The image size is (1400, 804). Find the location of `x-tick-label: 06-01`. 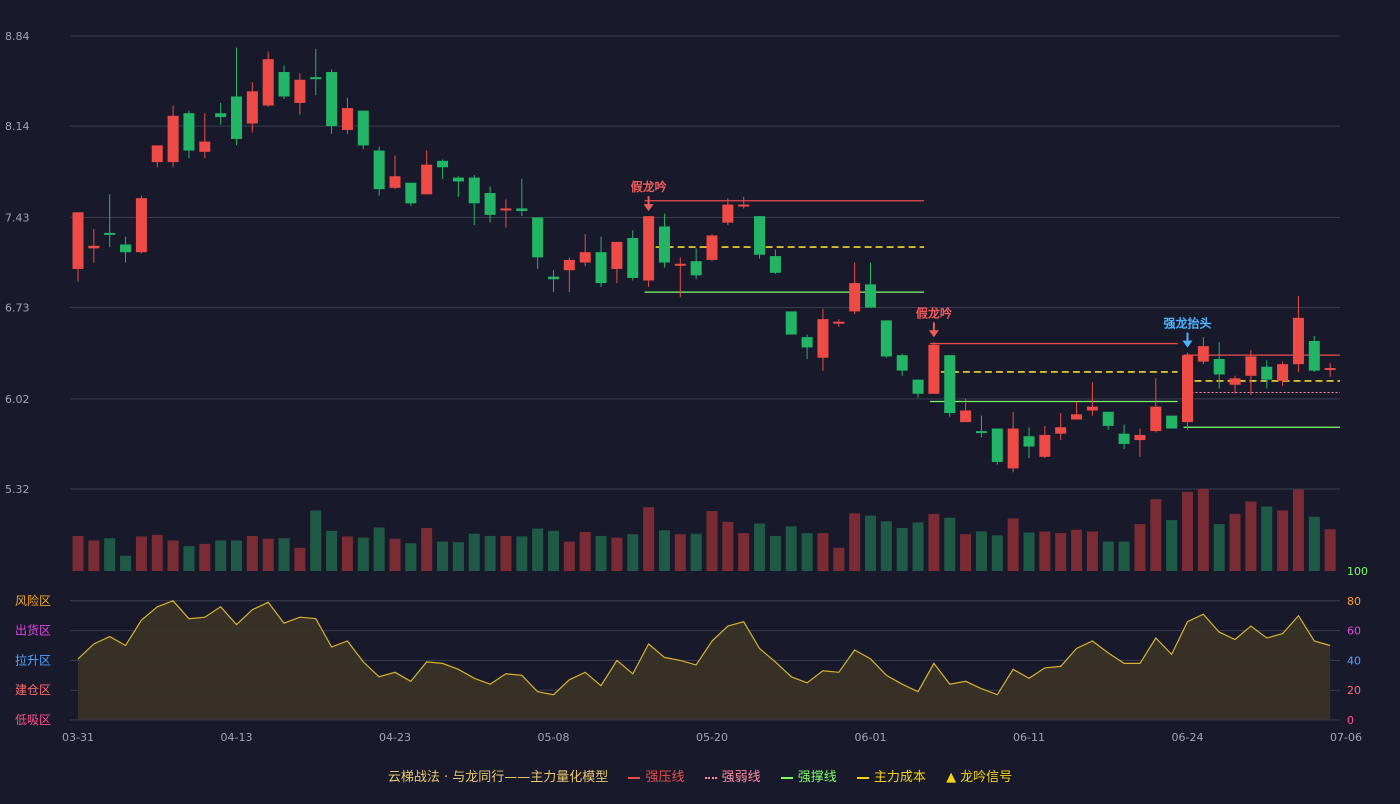

x-tick-label: 06-01 is located at coordinates (871, 737).